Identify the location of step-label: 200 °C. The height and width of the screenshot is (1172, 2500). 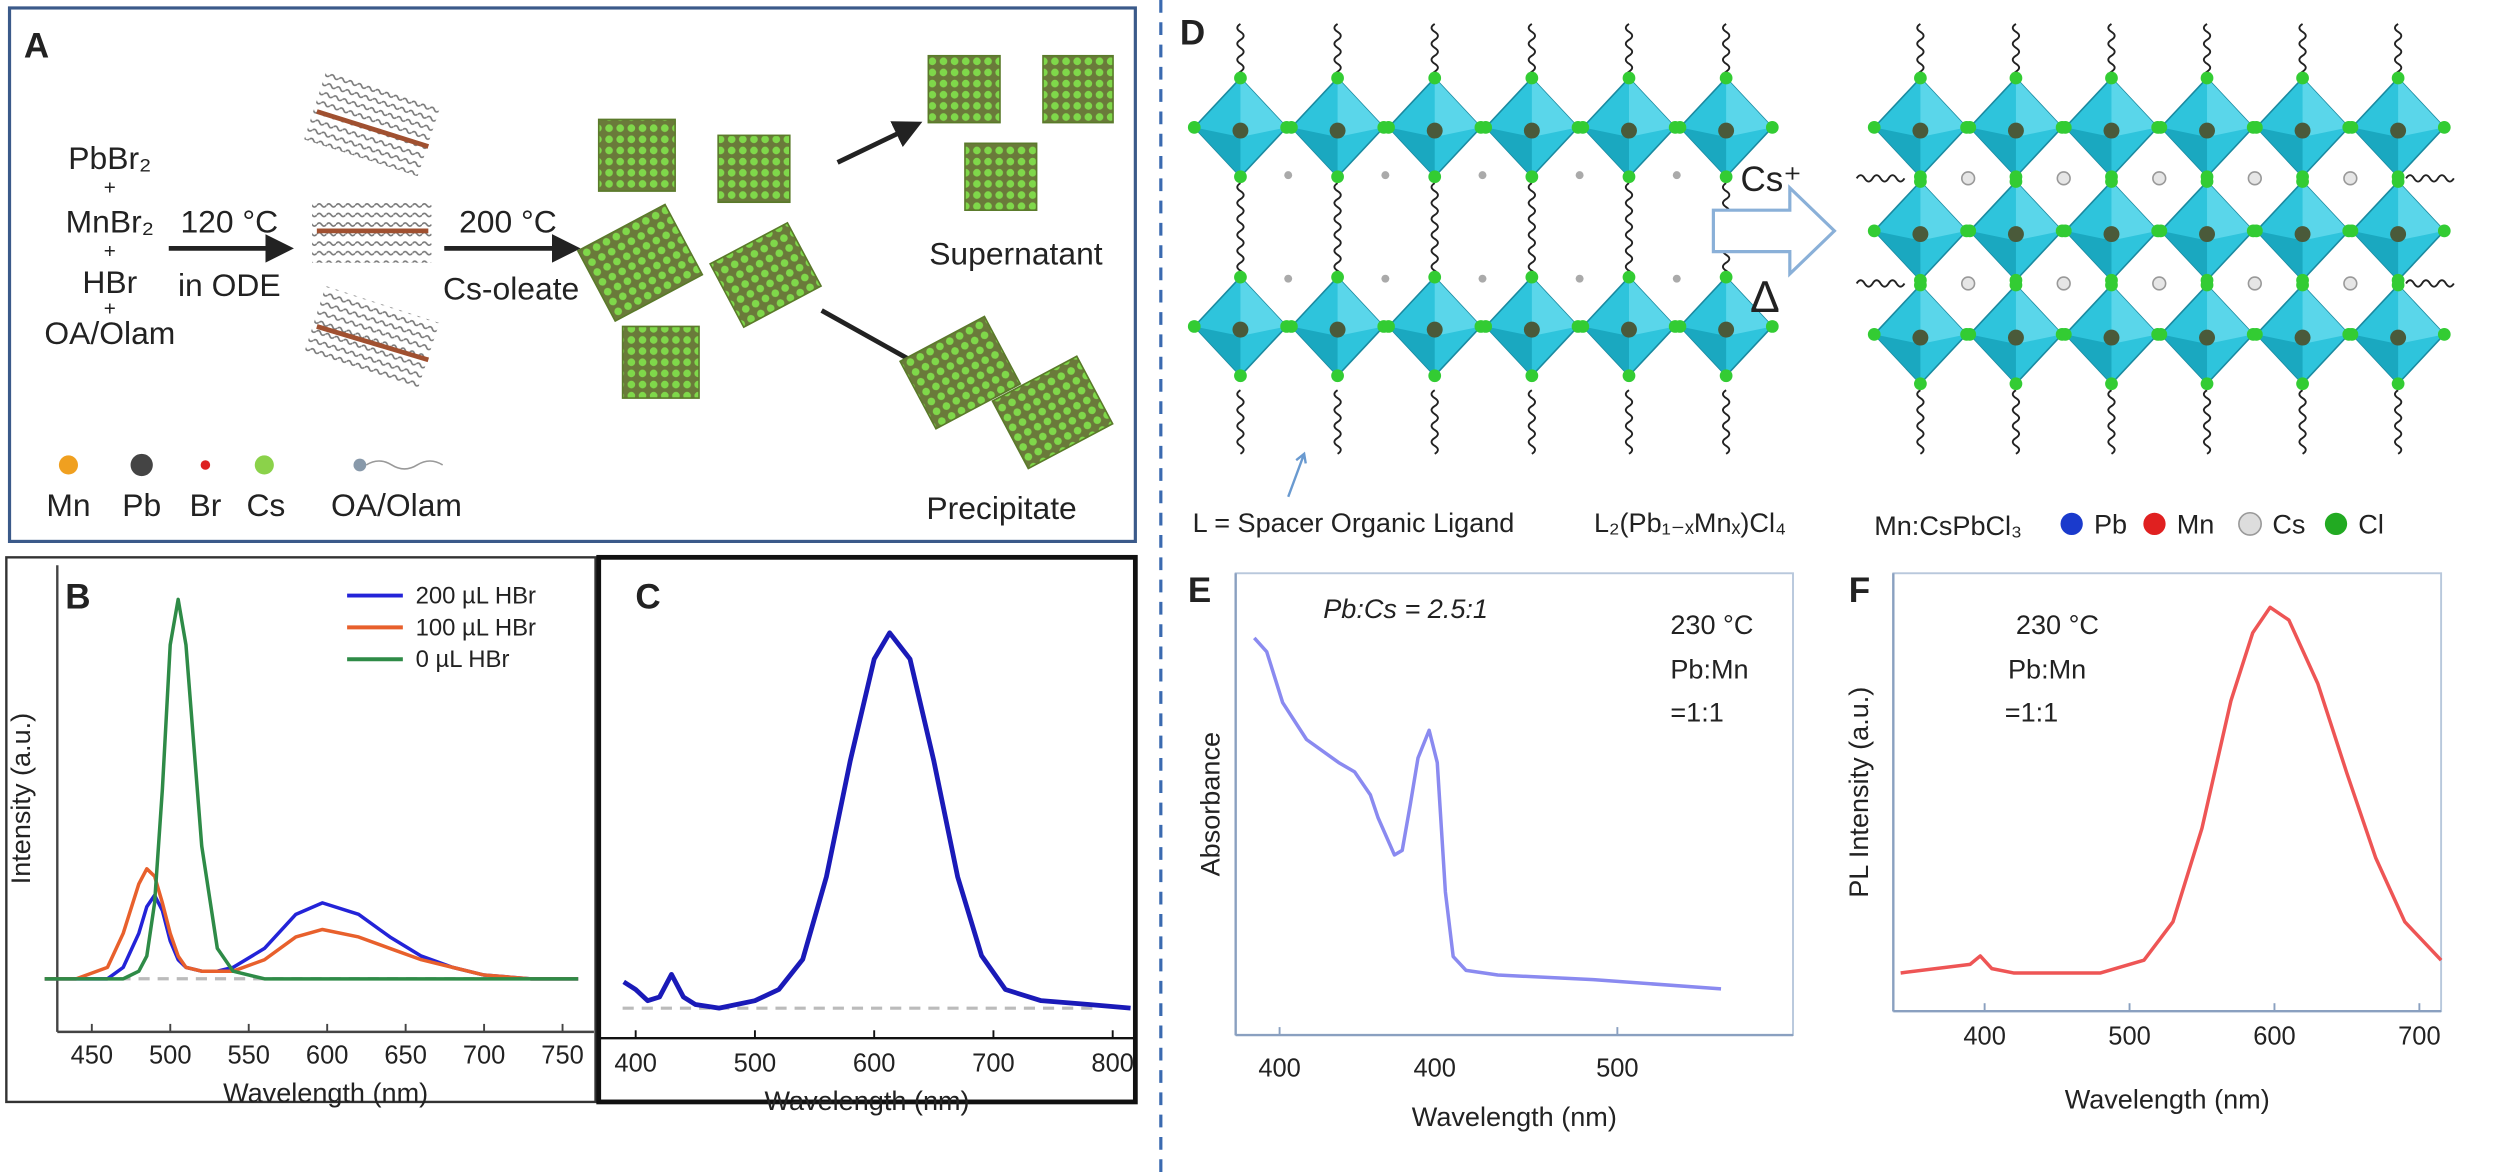
(508, 221).